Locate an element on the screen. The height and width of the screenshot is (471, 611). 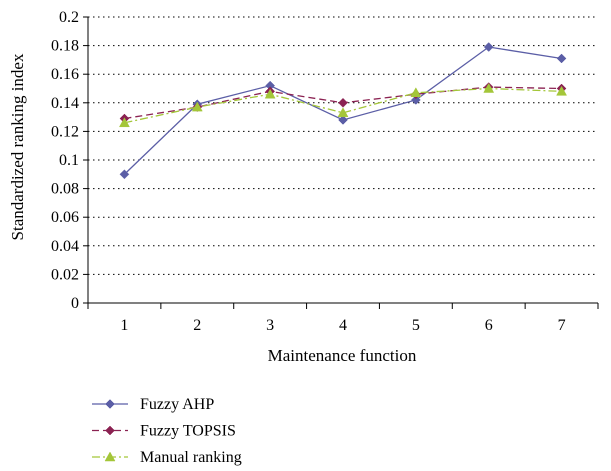
y-tick-label: 0.12 is located at coordinates (65, 131).